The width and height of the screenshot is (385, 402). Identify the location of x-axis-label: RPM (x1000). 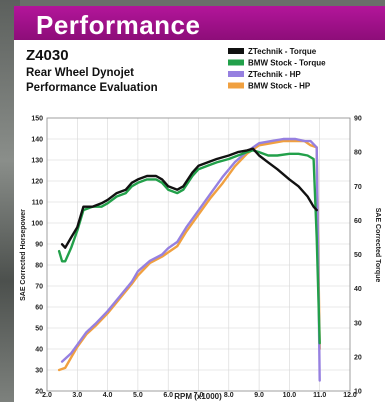
(198, 396).